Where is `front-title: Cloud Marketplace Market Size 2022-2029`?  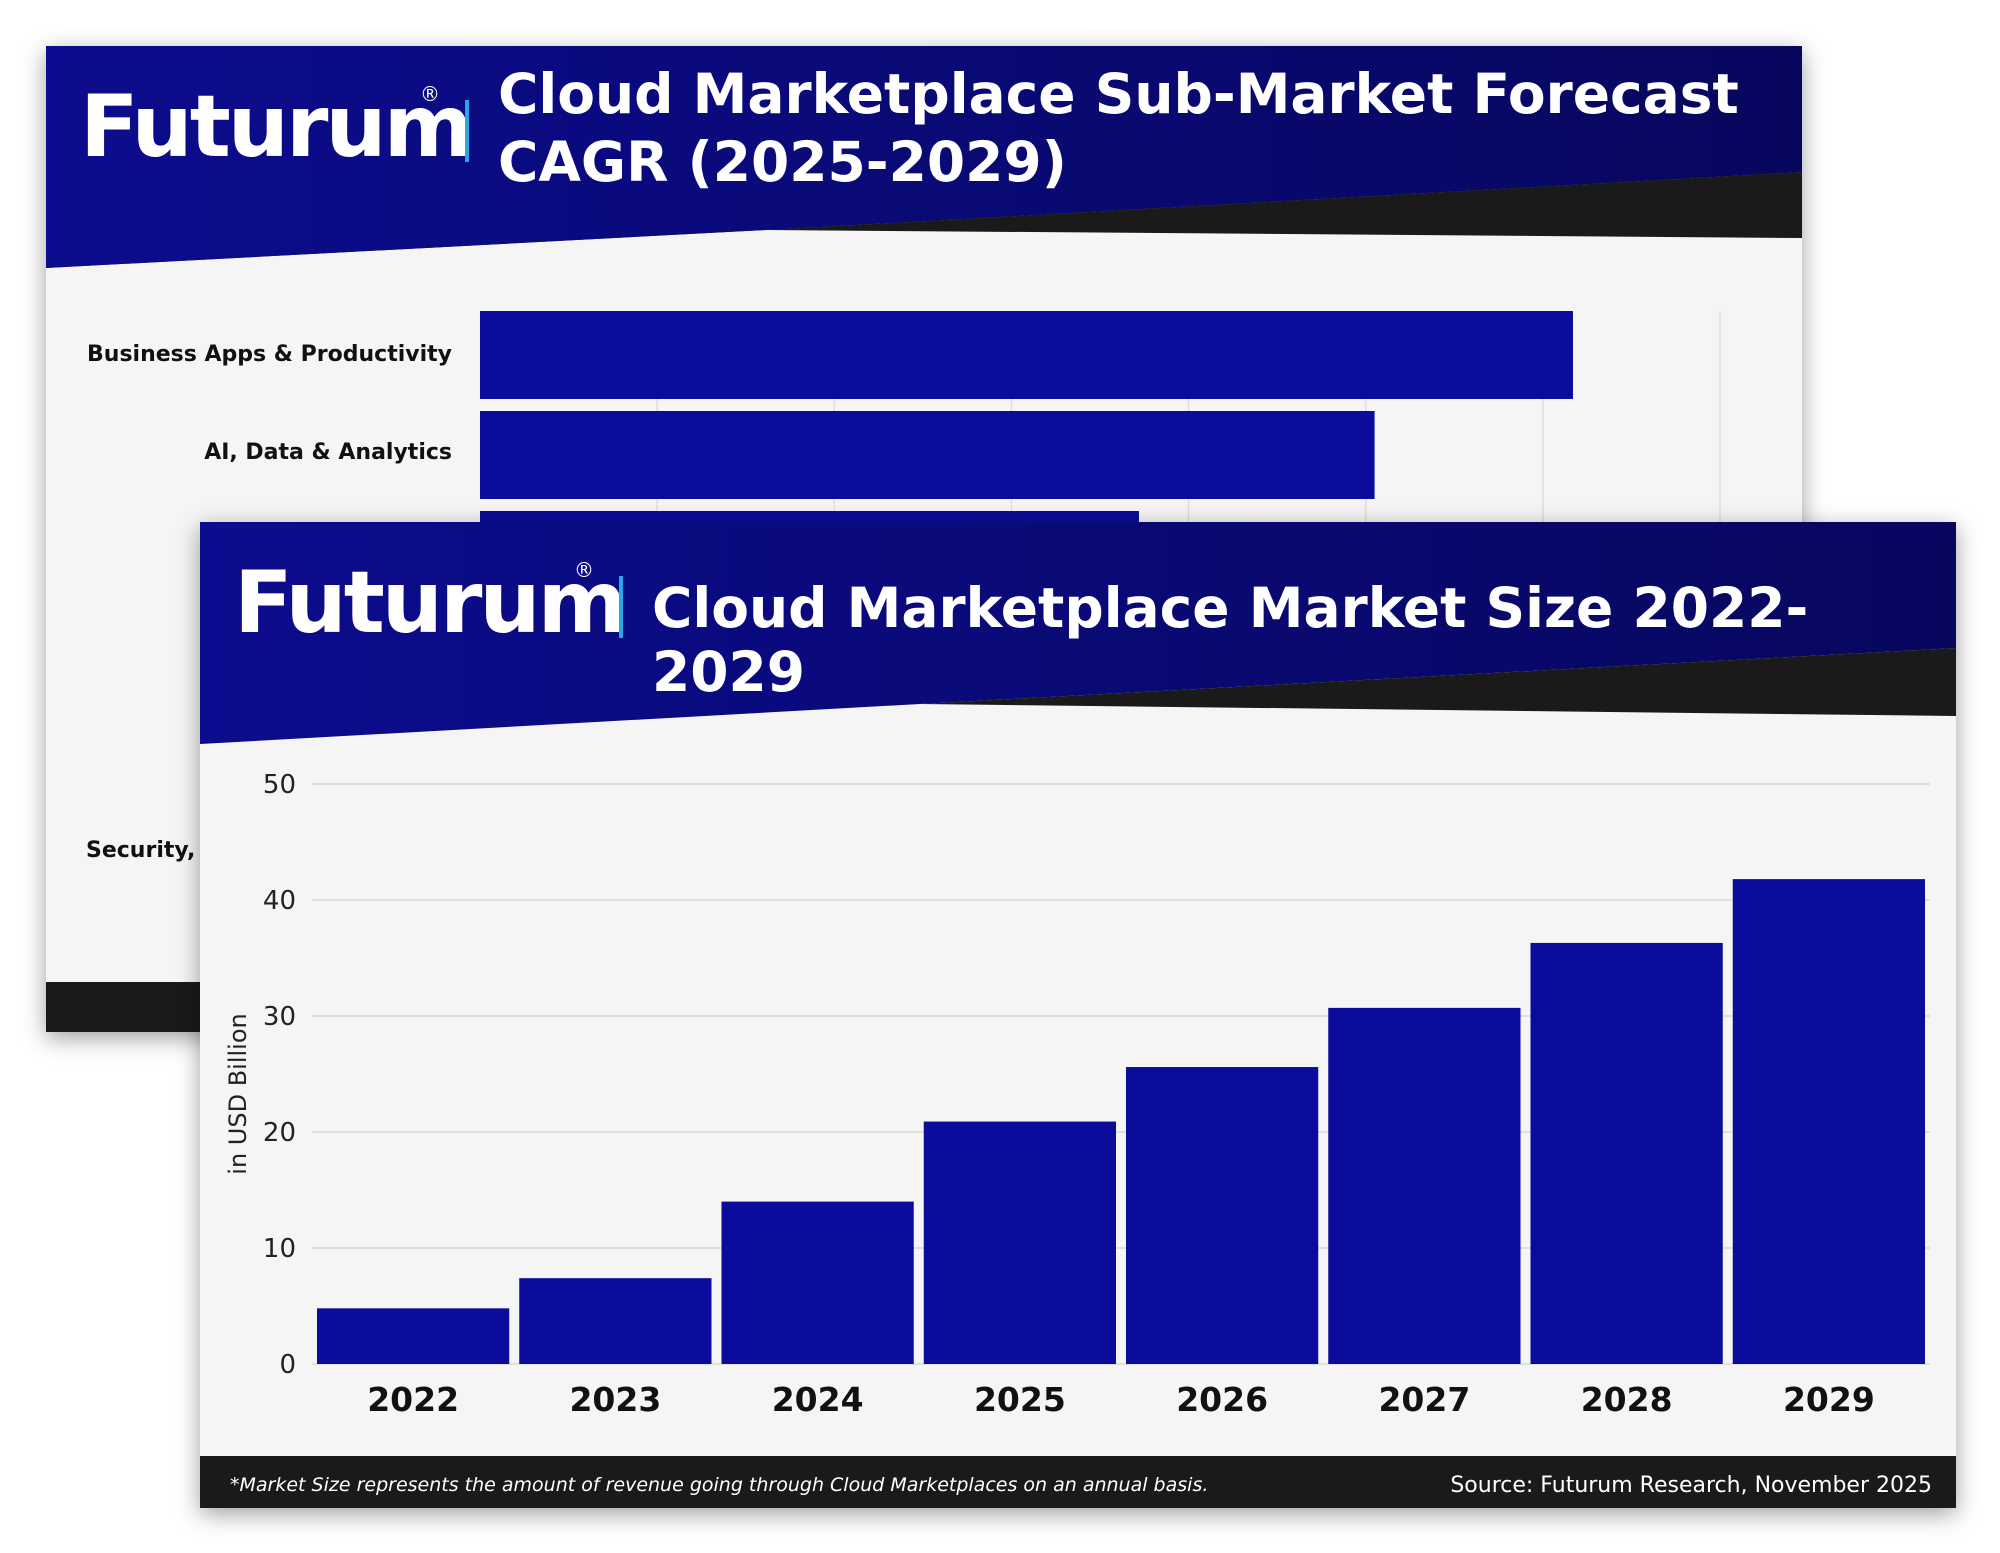
front-title: Cloud Marketplace Market Size 2022-2029 is located at coordinates (1230, 640).